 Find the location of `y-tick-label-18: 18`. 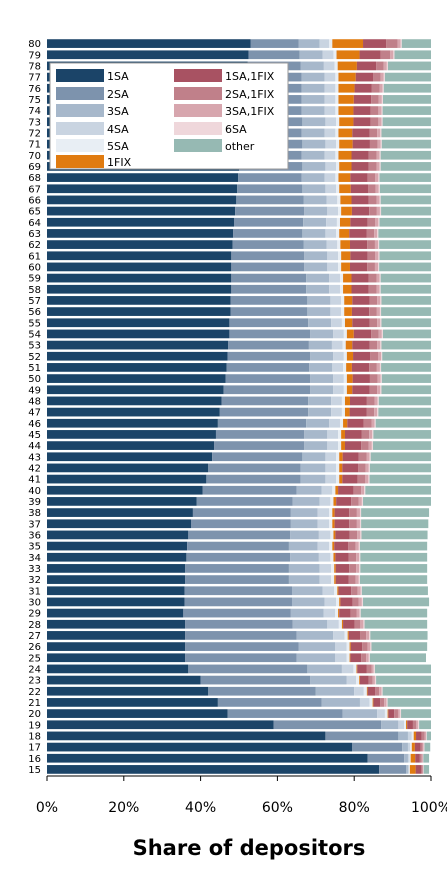

y-tick-label-18: 18 is located at coordinates (34, 736).